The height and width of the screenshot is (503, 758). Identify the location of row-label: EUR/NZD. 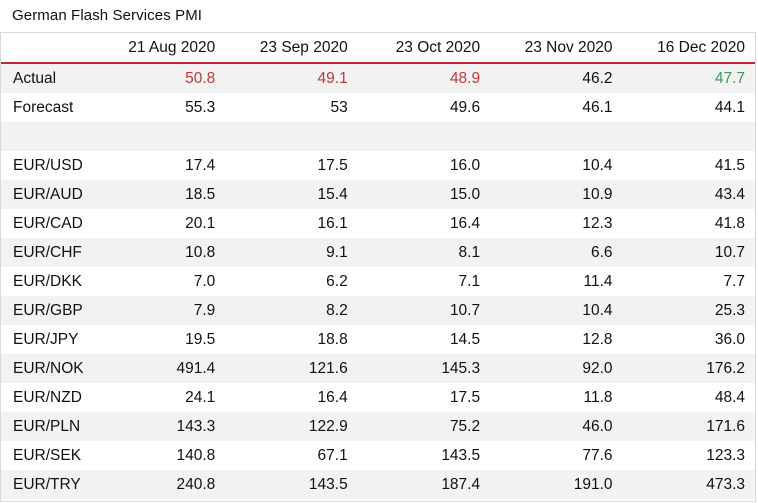
(47, 397).